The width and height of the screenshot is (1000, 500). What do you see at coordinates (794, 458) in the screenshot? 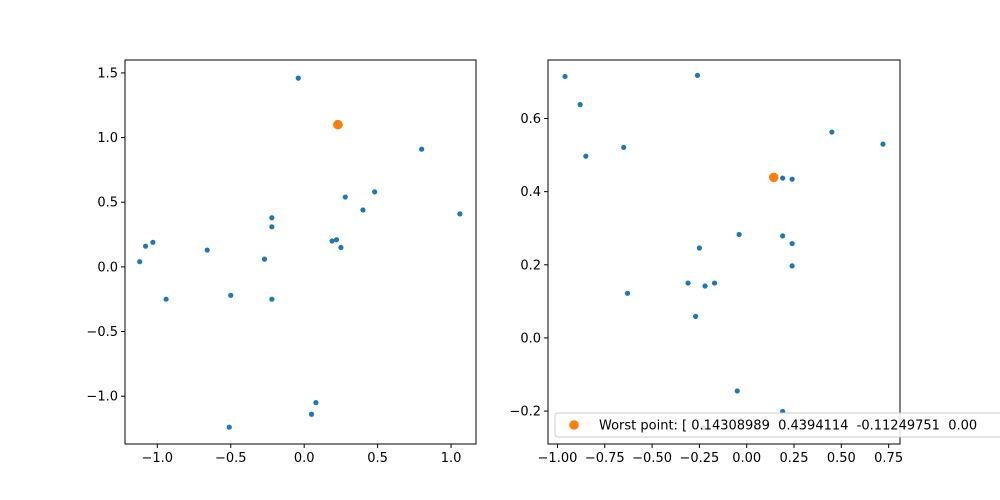
I see `x-tick-label: 0.25` at bounding box center [794, 458].